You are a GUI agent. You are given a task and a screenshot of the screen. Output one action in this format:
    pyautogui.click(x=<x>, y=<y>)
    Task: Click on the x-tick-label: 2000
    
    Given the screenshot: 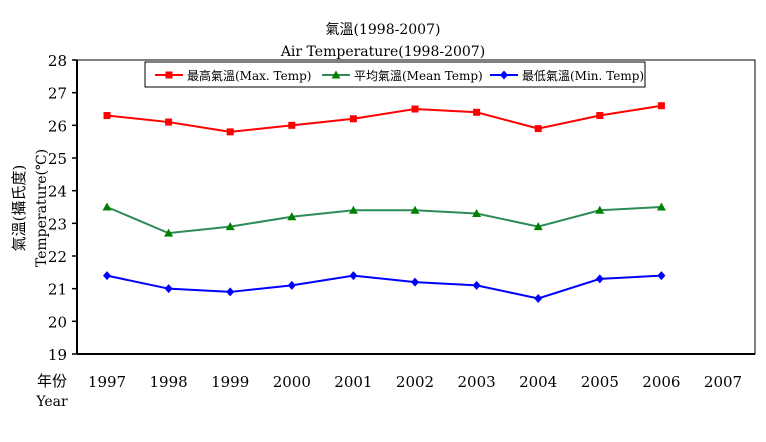 What is the action you would take?
    pyautogui.click(x=292, y=382)
    